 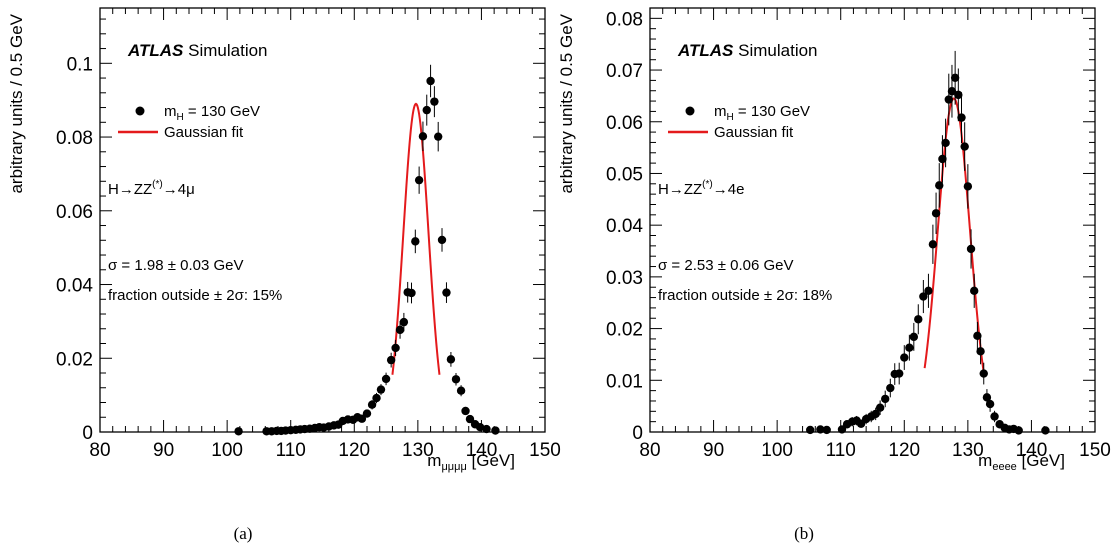 I want to click on x-axis-label: meeee [GeV], so click(x=1021, y=462).